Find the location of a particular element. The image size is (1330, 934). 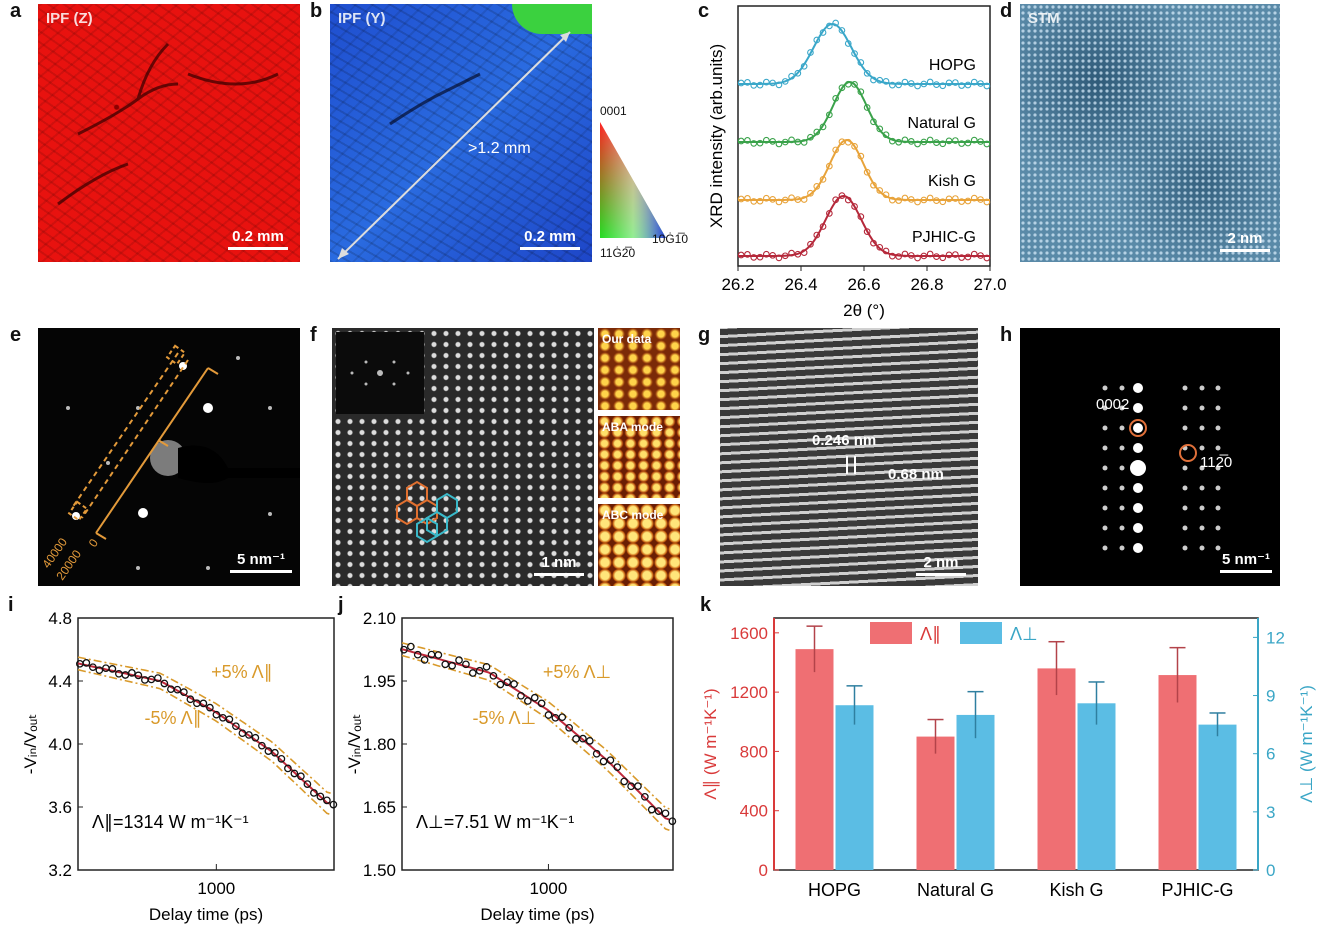

tdtr-annotation: Λ⊥=7.51 W m⁻¹K⁻¹ is located at coordinates (495, 822).